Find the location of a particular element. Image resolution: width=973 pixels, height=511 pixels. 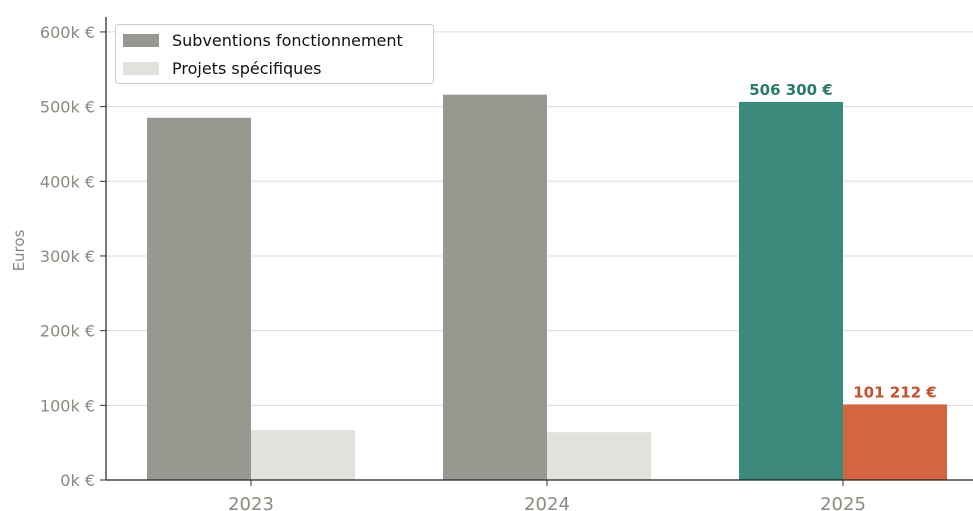

y-tick-label: 0k € is located at coordinates (77, 480).